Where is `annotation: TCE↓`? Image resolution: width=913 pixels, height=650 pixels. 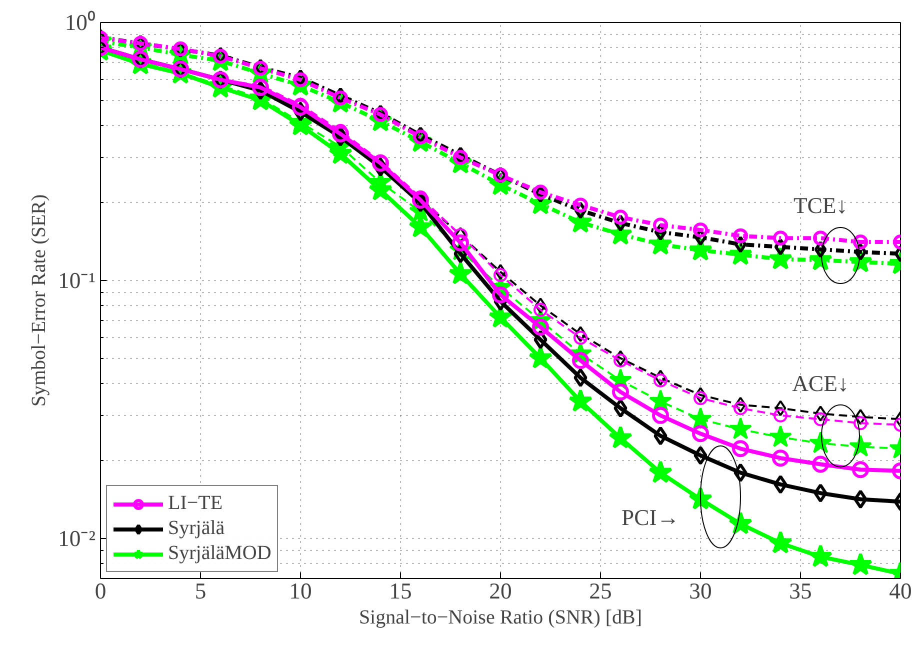
annotation: TCE↓ is located at coordinates (820, 205).